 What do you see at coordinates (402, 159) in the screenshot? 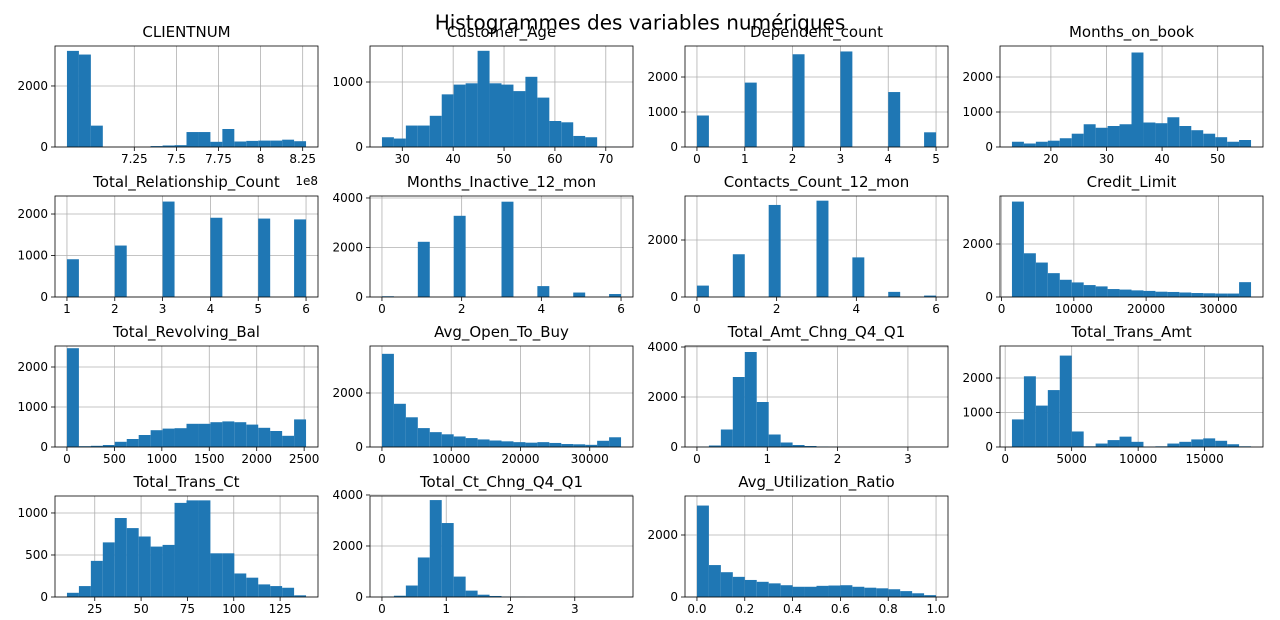
I see `x-tick-label: 30` at bounding box center [402, 159].